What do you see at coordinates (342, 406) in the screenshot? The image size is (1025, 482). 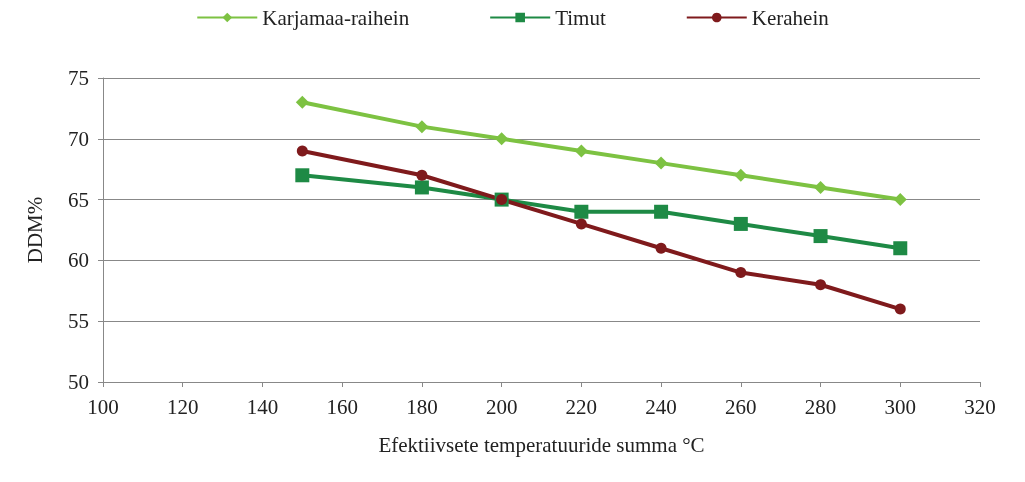 I see `x-tick-label: 160` at bounding box center [342, 406].